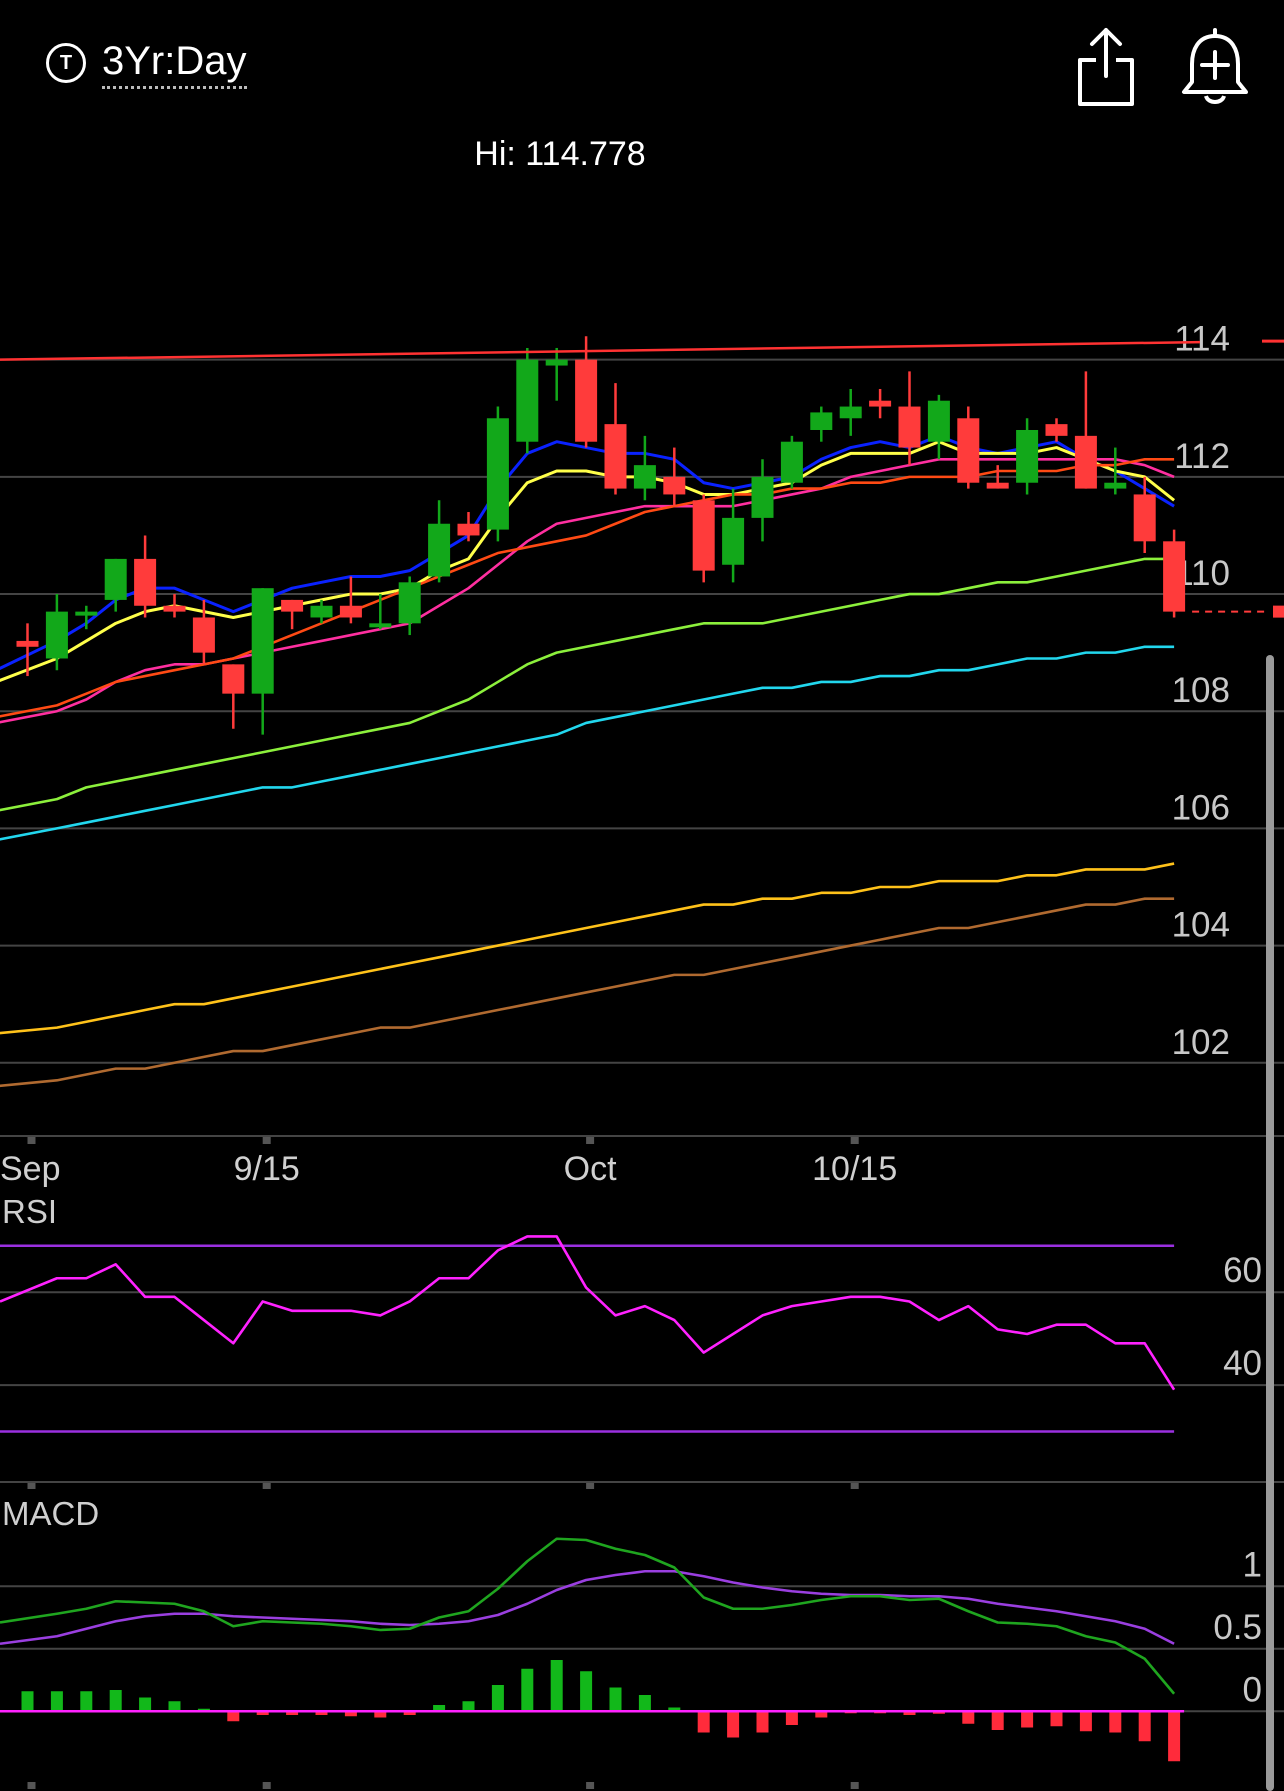 Image resolution: width=1284 pixels, height=1791 pixels. Describe the element at coordinates (600, 350) in the screenshot. I see `resistance-line` at that location.